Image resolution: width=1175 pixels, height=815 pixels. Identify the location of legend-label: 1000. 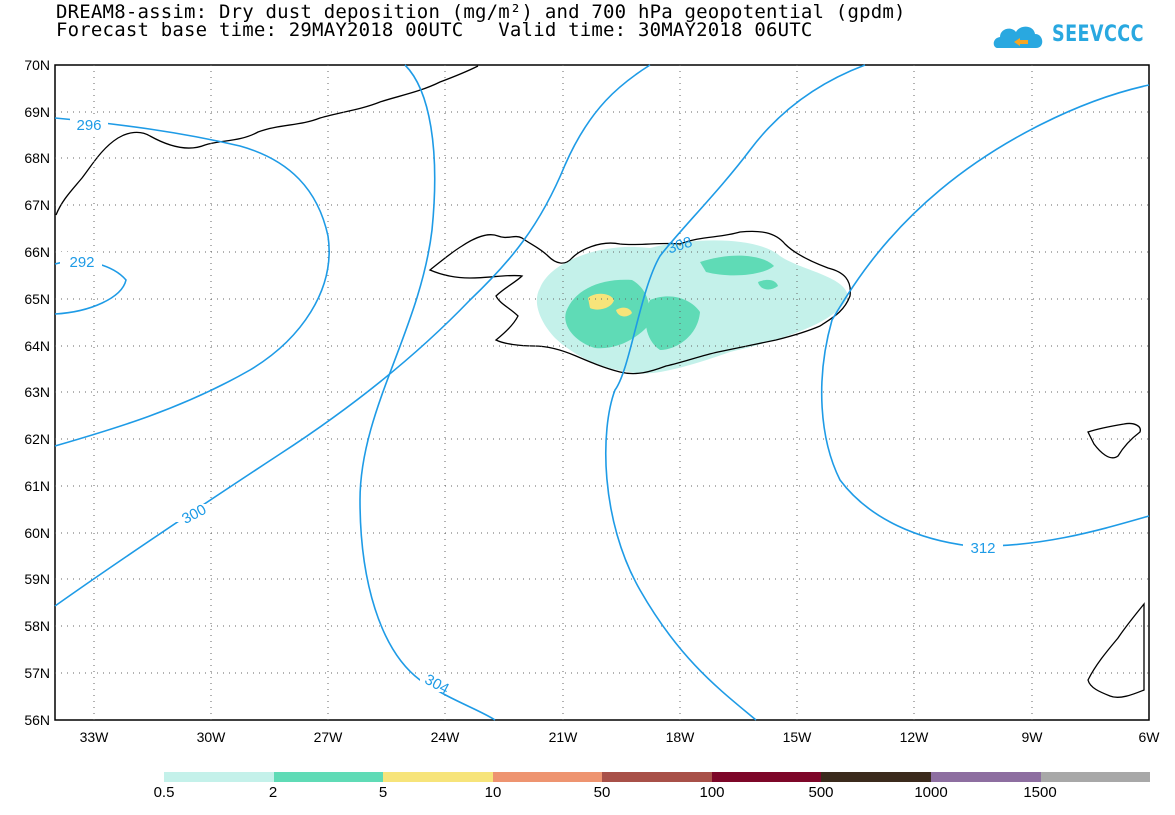
(931, 792).